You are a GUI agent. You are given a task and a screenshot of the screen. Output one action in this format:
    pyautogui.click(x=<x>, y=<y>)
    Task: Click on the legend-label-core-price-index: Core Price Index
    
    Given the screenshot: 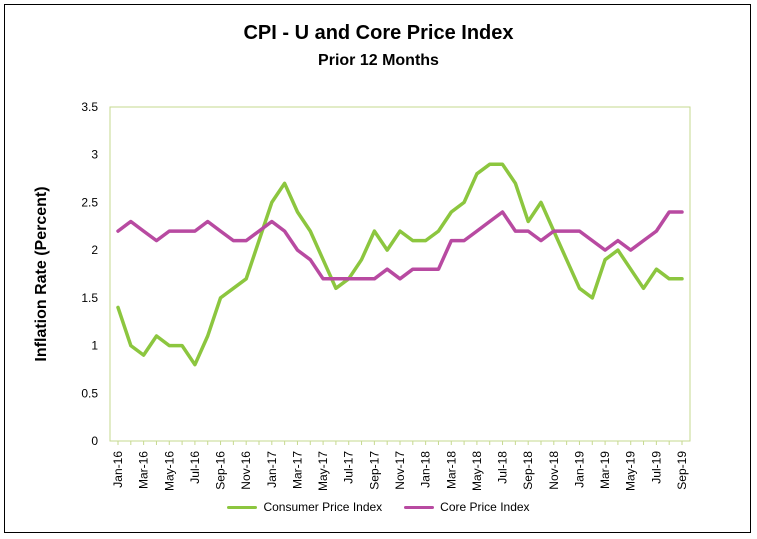 What is the action you would take?
    pyautogui.click(x=485, y=507)
    